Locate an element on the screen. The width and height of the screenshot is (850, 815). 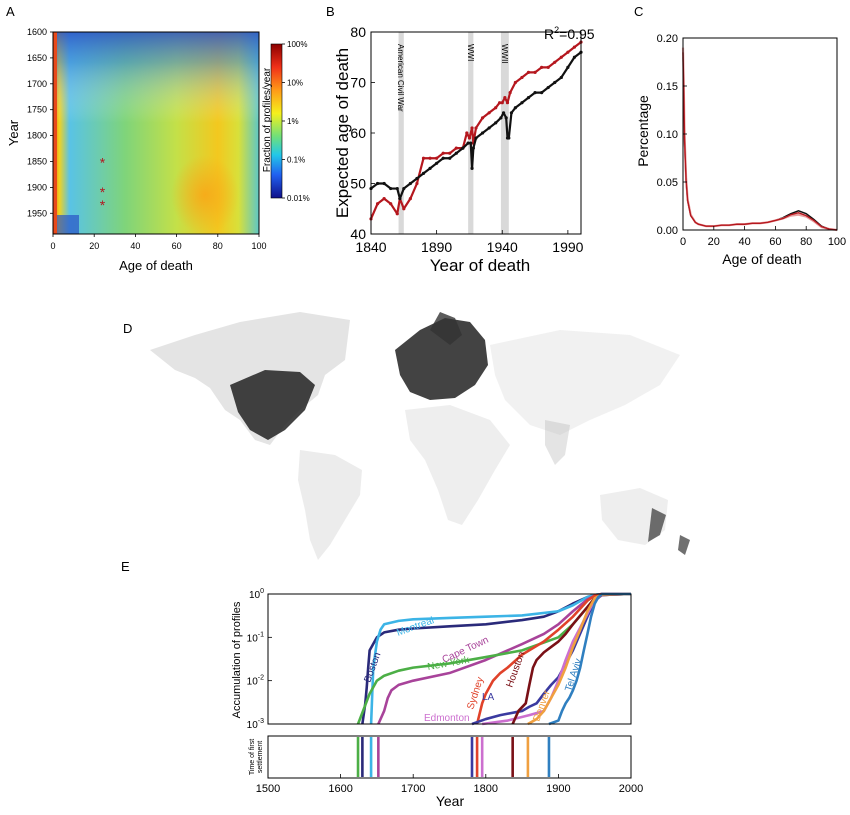
map-australia-east-coast is located at coordinates (657, 525).